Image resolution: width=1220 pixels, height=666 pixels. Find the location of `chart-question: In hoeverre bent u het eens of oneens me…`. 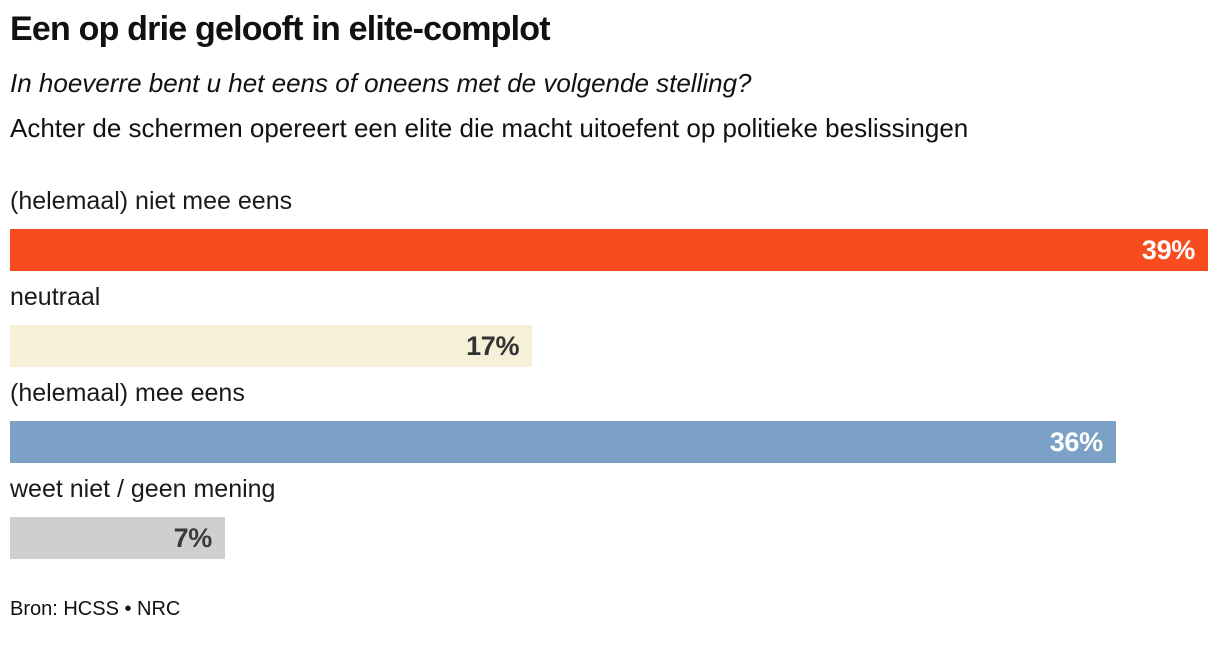

chart-question: In hoeverre bent u het eens of oneens me… is located at coordinates (381, 83).